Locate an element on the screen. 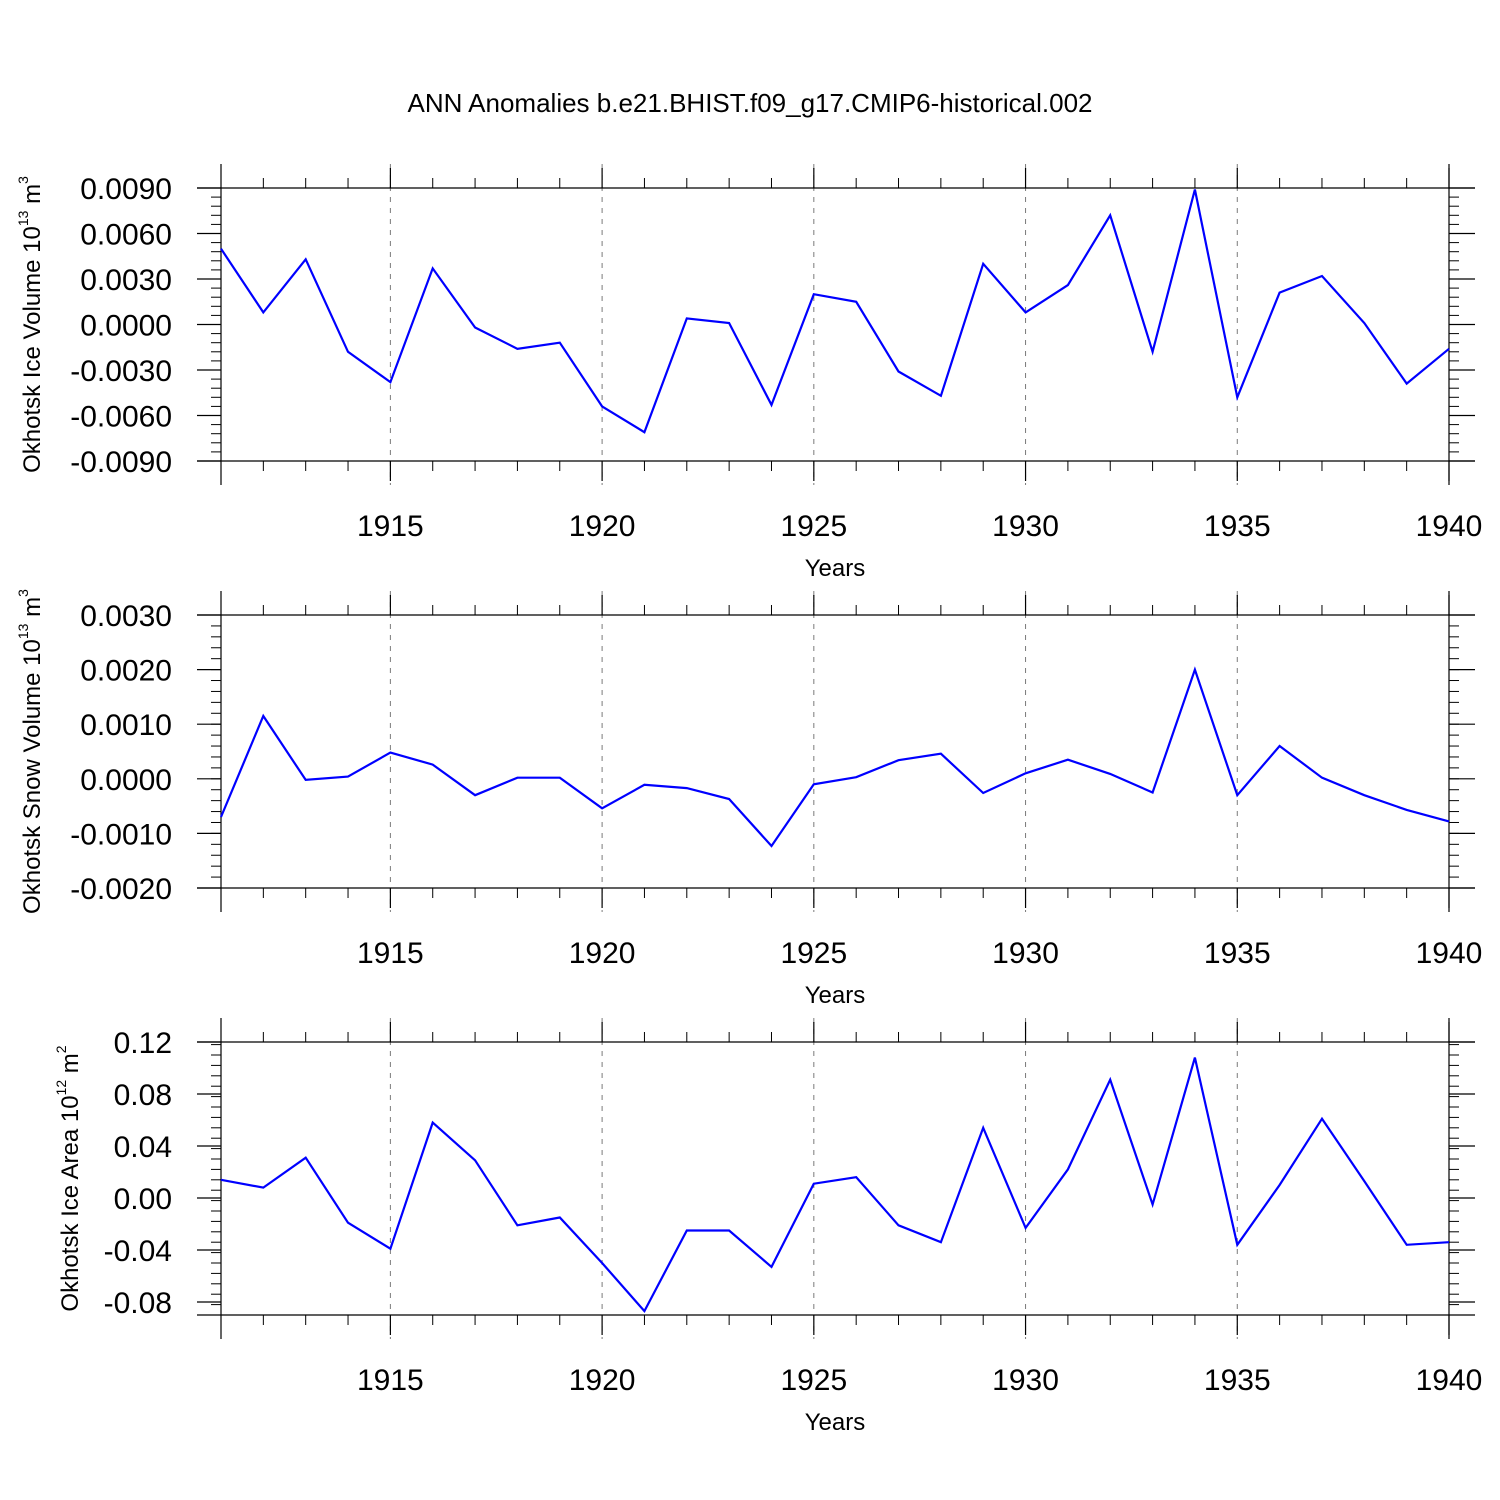 This screenshot has width=1500, height=1500. y-tick-label: -0.08 is located at coordinates (138, 1303).